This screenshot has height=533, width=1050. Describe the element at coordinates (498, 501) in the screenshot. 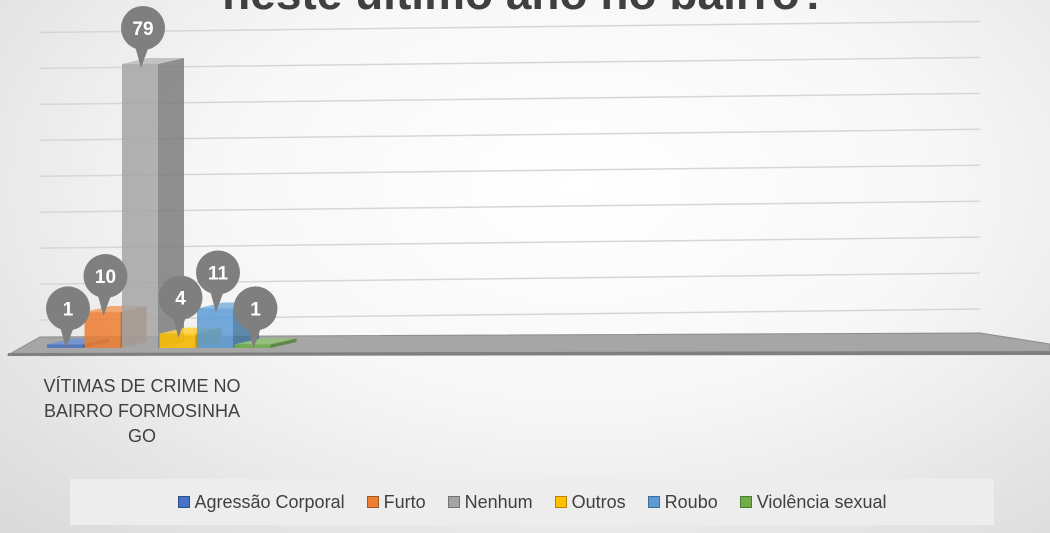

I see `legend-label: Nenhum` at that location.